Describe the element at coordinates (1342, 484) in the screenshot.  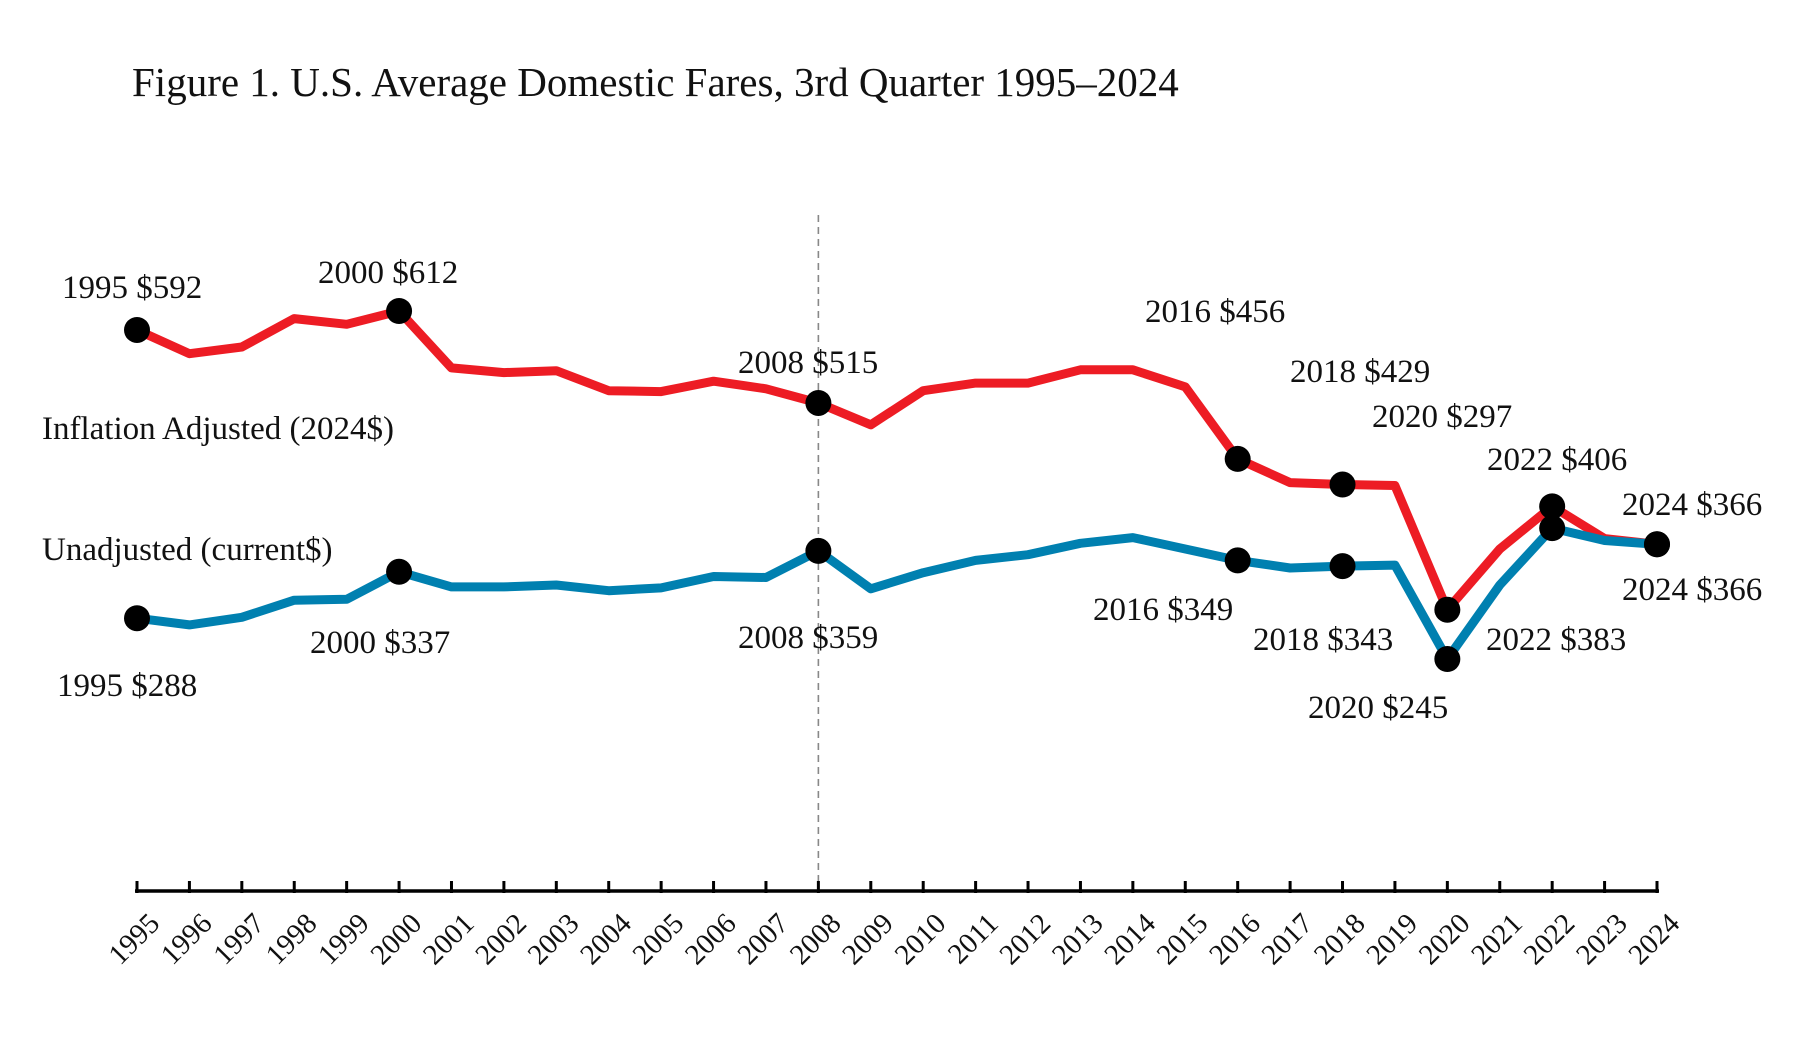
I see `marker-inflation-2018` at that location.